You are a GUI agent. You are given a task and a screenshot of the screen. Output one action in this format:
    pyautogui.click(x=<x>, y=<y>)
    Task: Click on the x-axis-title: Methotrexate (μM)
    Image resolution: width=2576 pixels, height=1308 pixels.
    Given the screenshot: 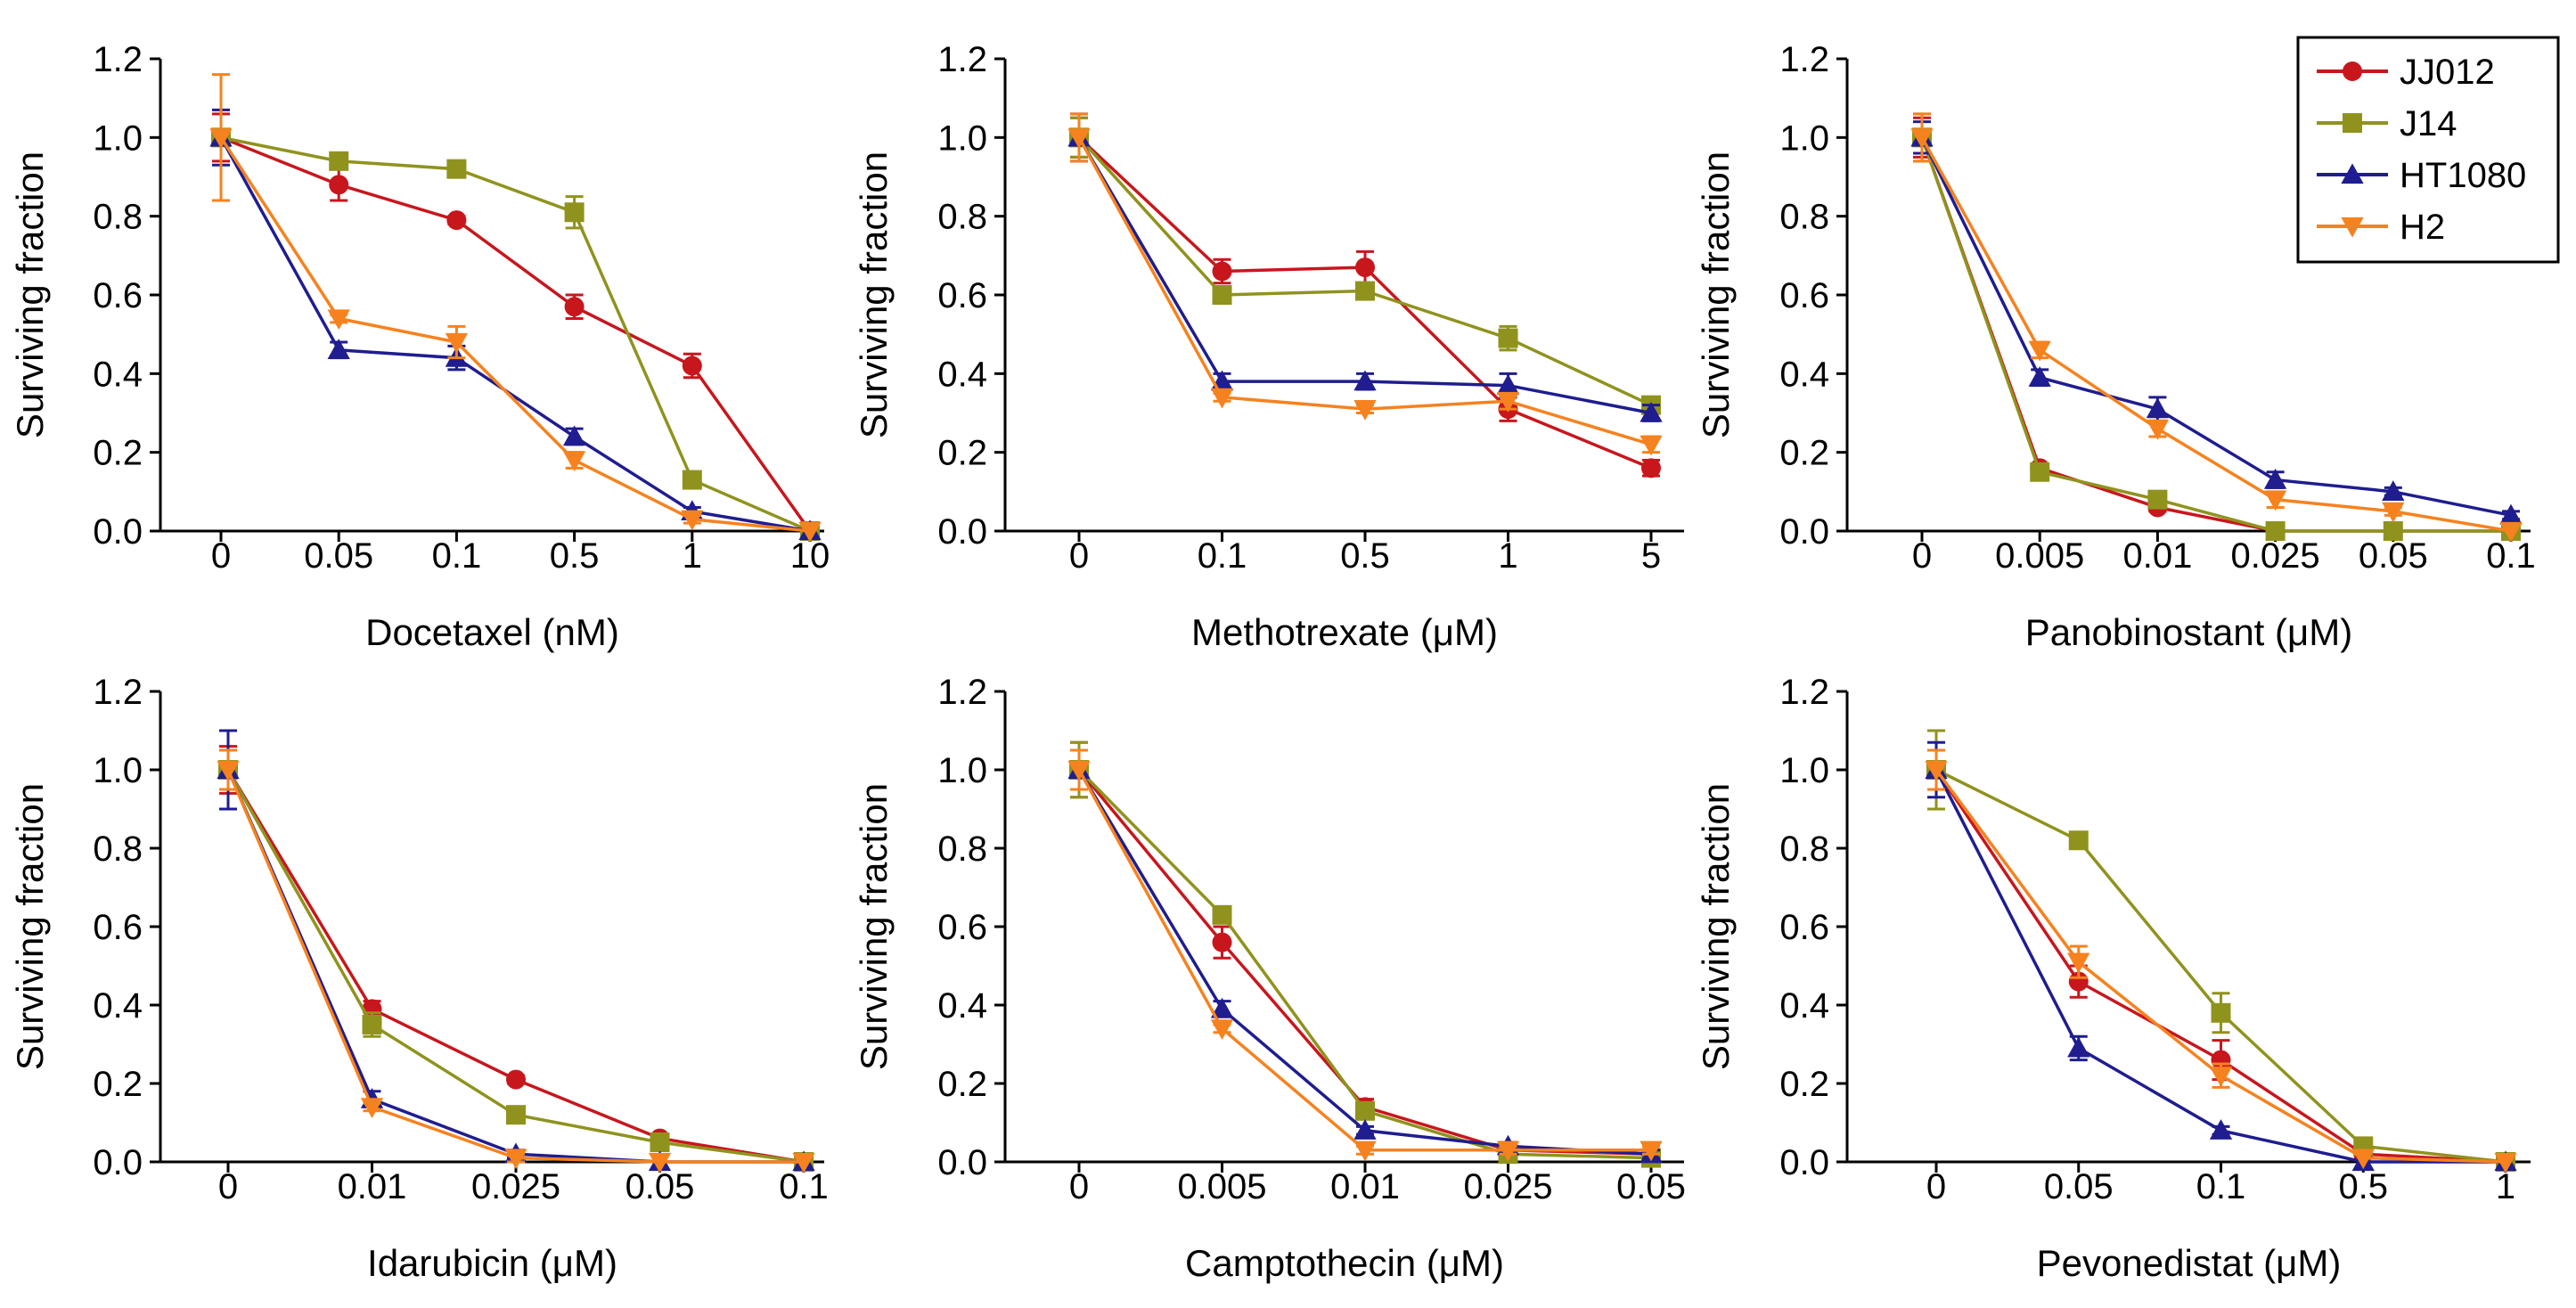 What is the action you would take?
    pyautogui.click(x=1344, y=632)
    